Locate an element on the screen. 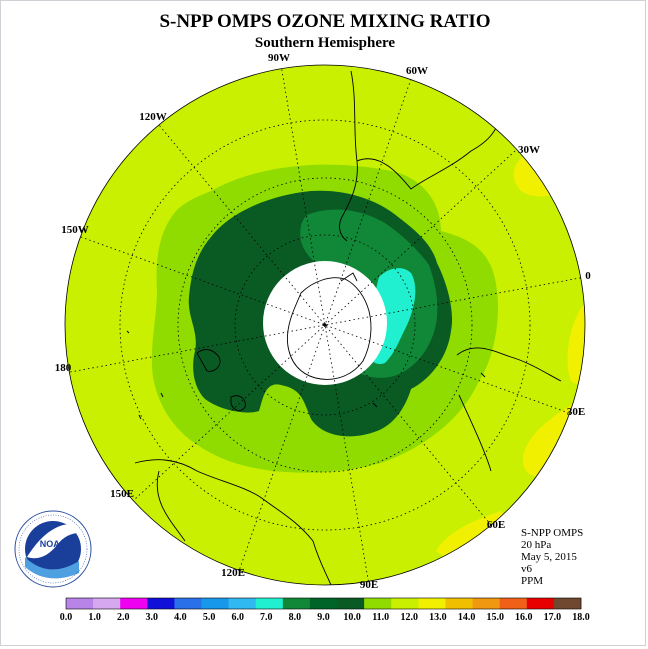 Image resolution: width=648 pixels, height=649 pixels. colorbar-tick-label: 11.0 is located at coordinates (380, 617).